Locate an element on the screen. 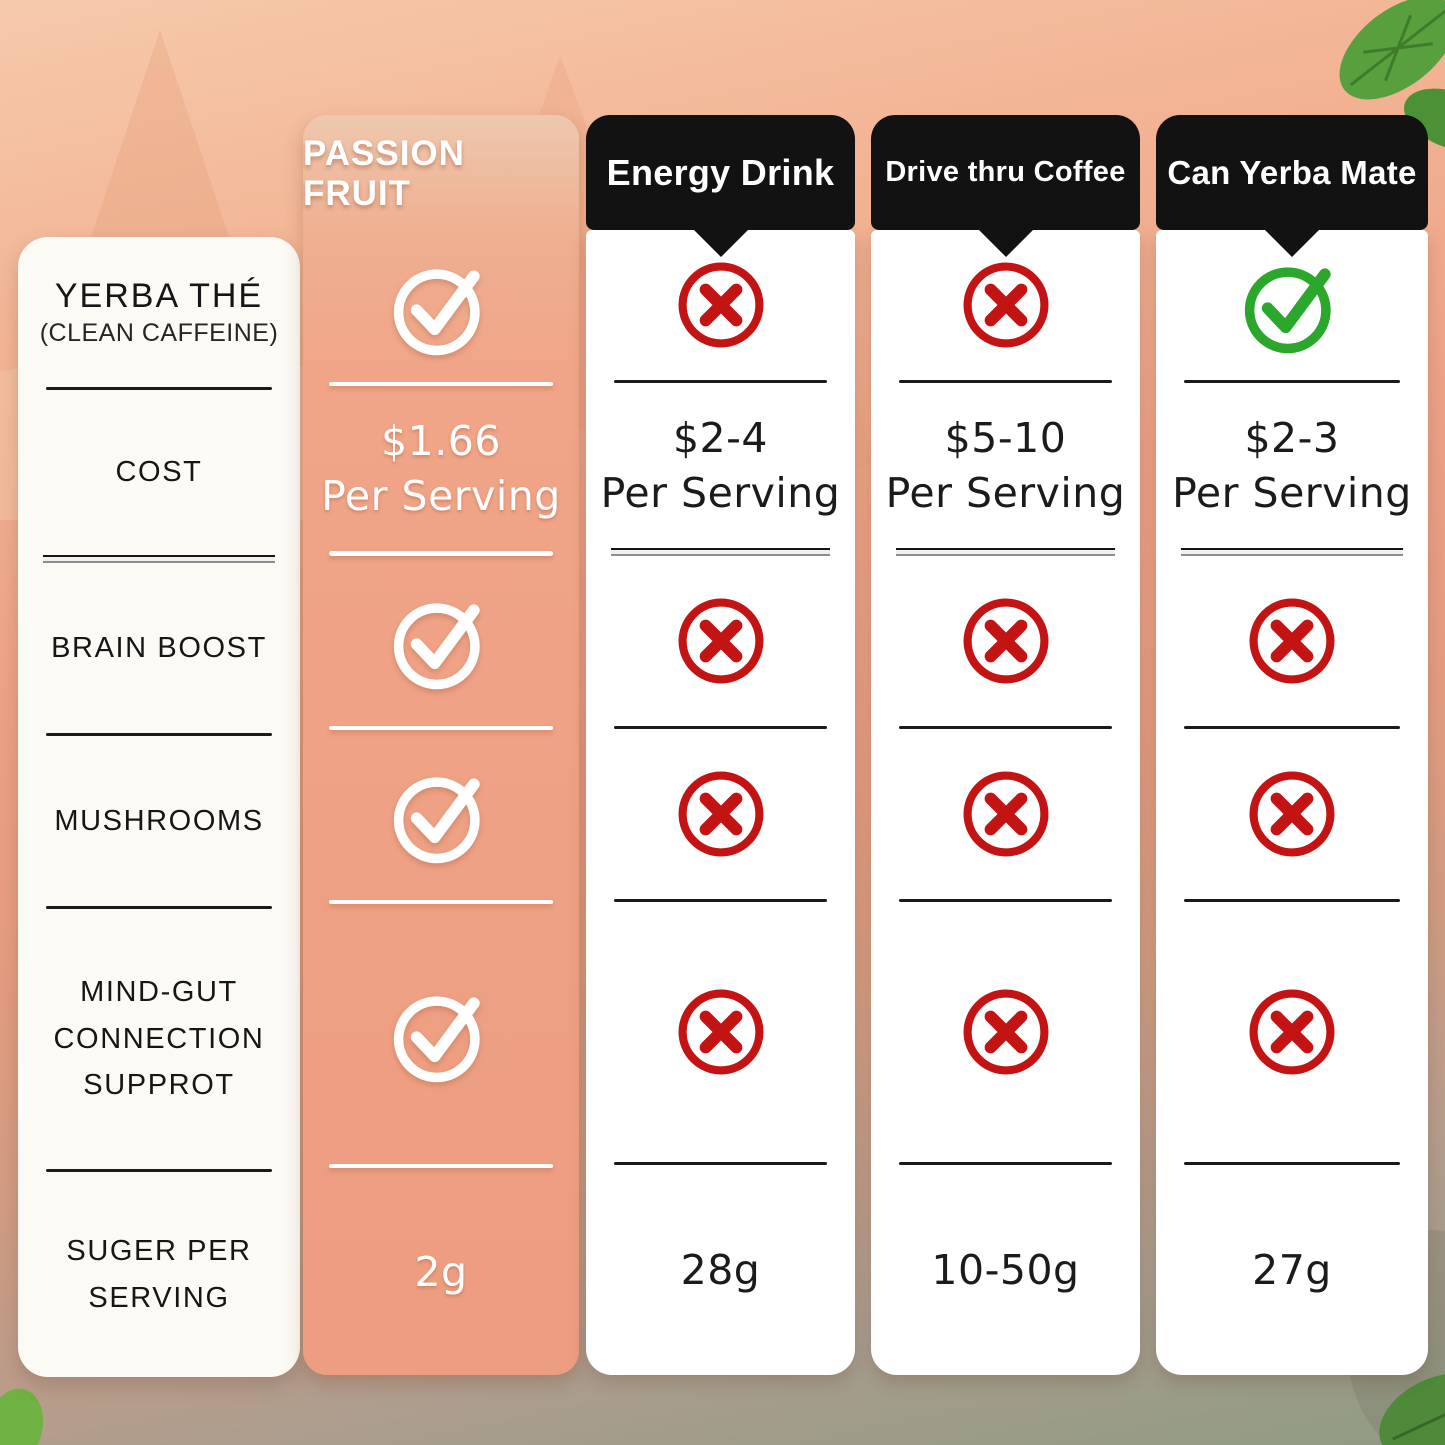 The image size is (1445, 1445). cell-drive-sugar: 10-50g is located at coordinates (1005, 1270).